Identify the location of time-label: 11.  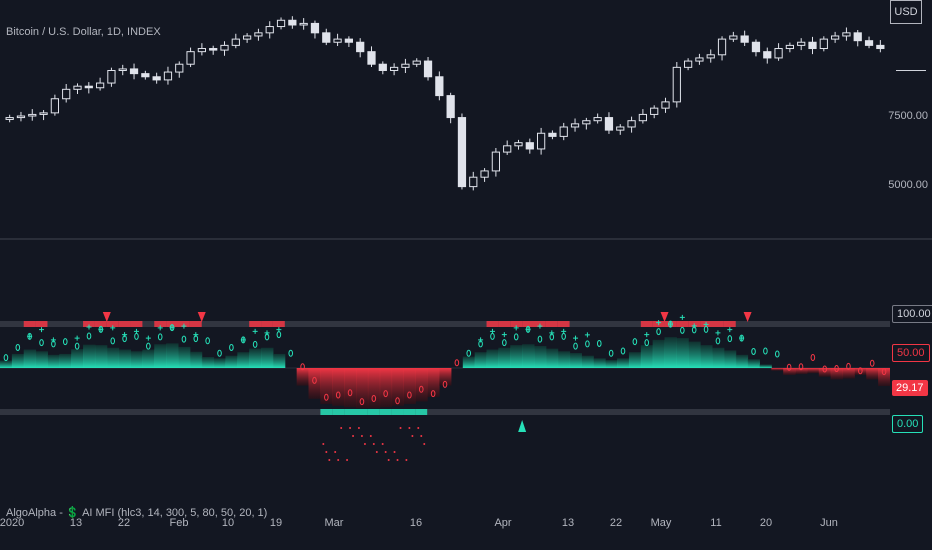
(716, 523).